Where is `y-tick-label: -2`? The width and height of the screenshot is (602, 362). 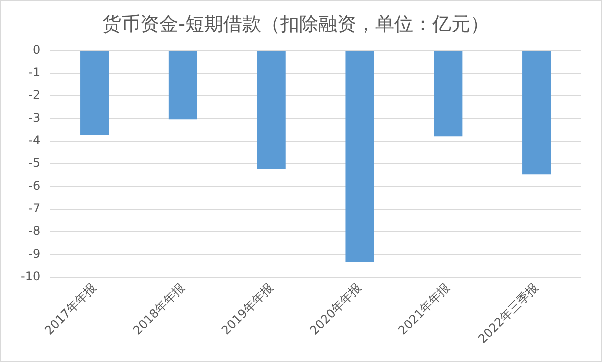 y-tick-label: -2 is located at coordinates (34, 95).